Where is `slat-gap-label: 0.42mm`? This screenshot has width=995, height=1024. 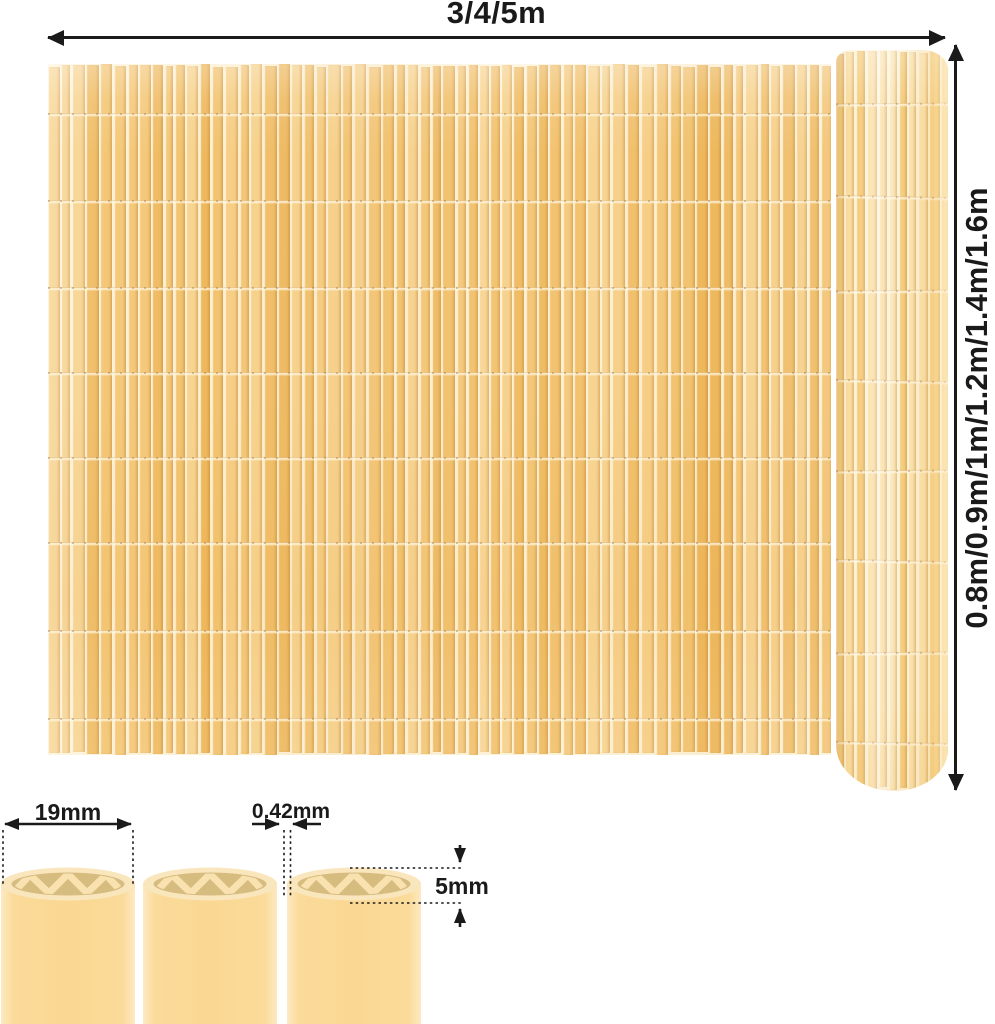 slat-gap-label: 0.42mm is located at coordinates (291, 811).